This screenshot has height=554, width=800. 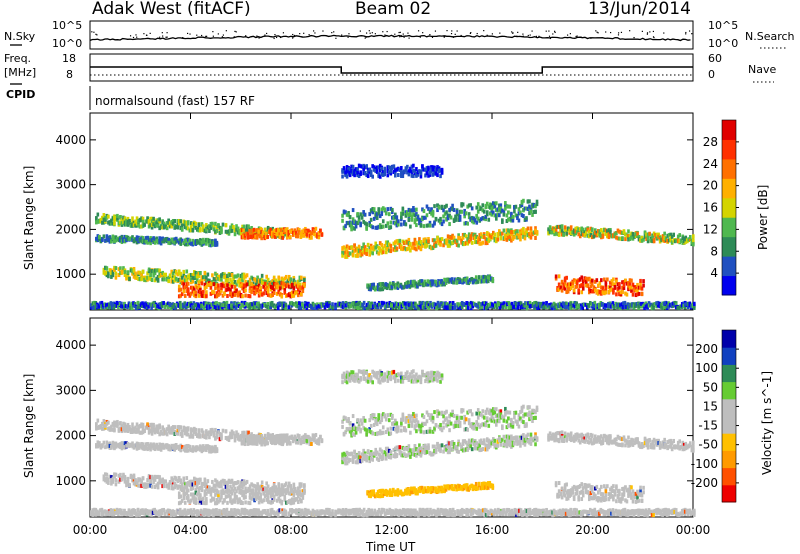 I want to click on power-colorbar-segment, so click(x=729, y=168).